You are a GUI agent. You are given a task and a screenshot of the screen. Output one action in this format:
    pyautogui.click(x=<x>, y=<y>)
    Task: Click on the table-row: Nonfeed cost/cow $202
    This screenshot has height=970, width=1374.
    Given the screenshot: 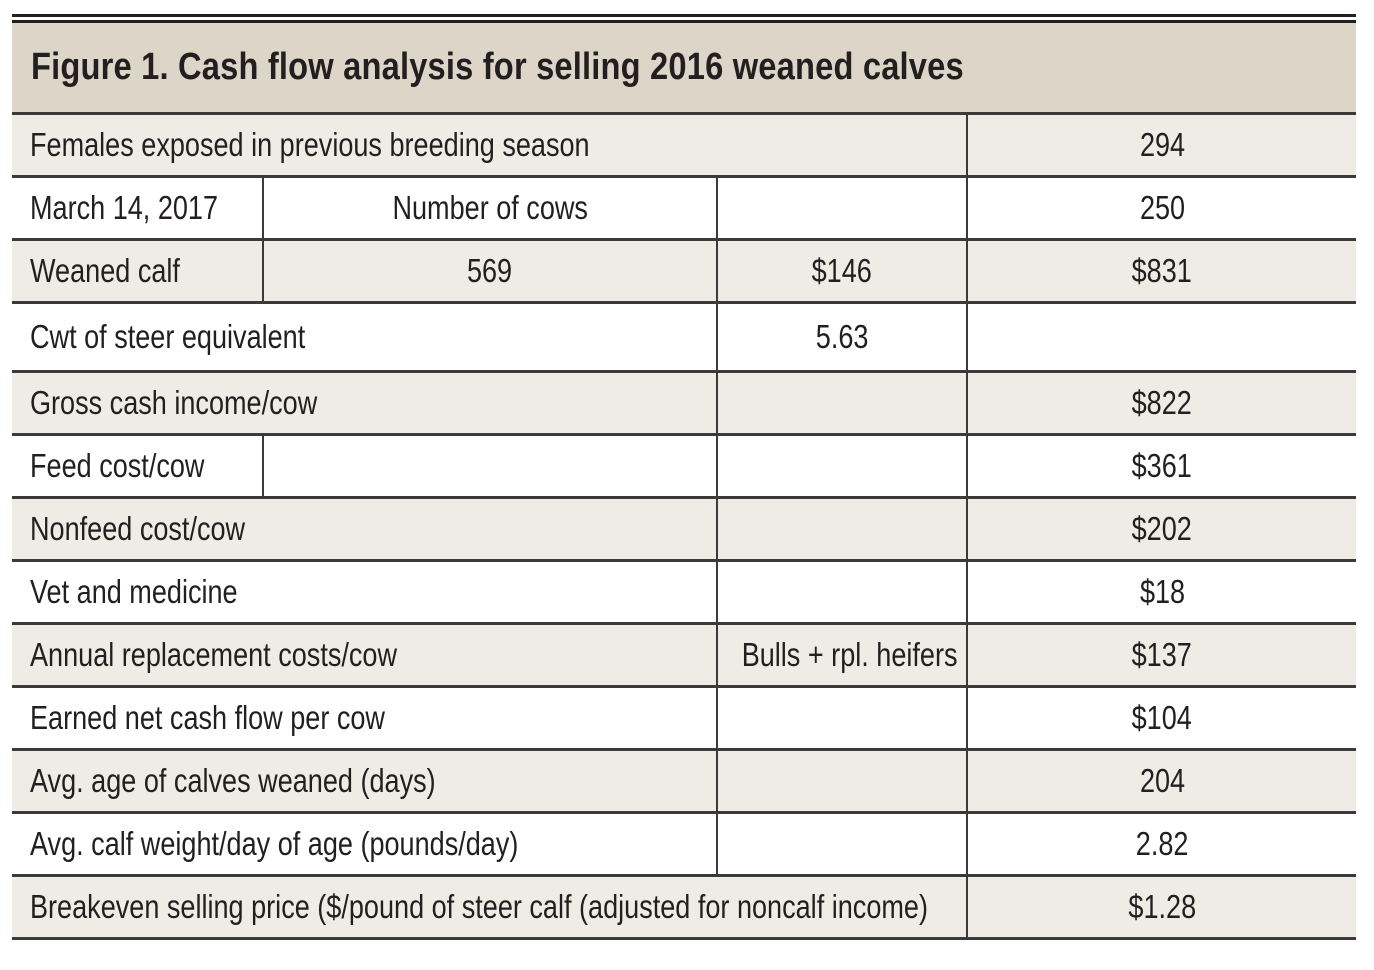 What is the action you would take?
    pyautogui.click(x=684, y=529)
    